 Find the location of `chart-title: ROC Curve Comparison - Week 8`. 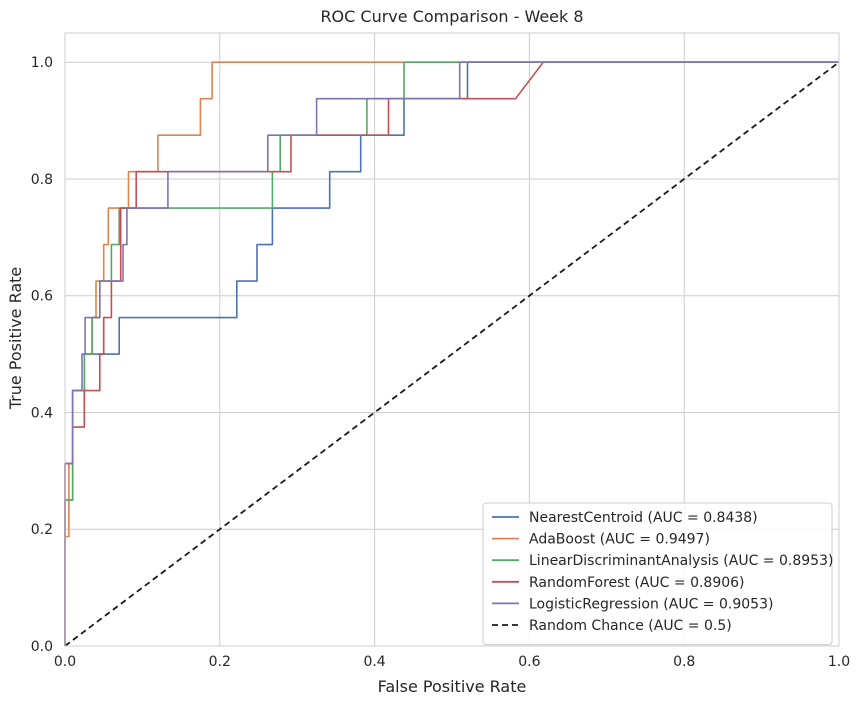

chart-title: ROC Curve Comparison - Week 8 is located at coordinates (451, 16).